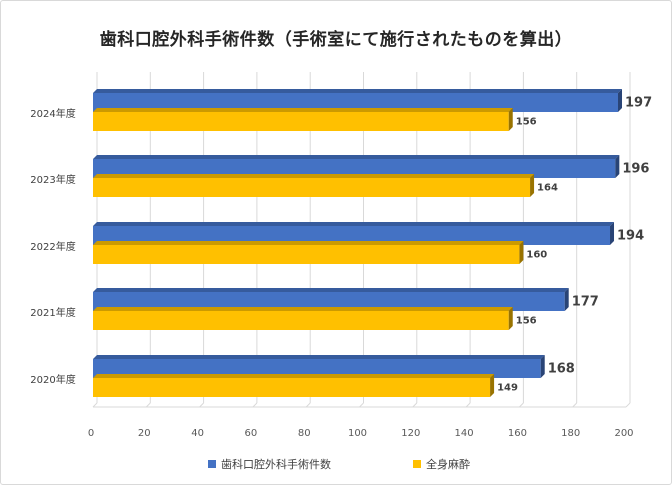  I want to click on legend-label-anesthesia: 全身麻酔, so click(448, 464).